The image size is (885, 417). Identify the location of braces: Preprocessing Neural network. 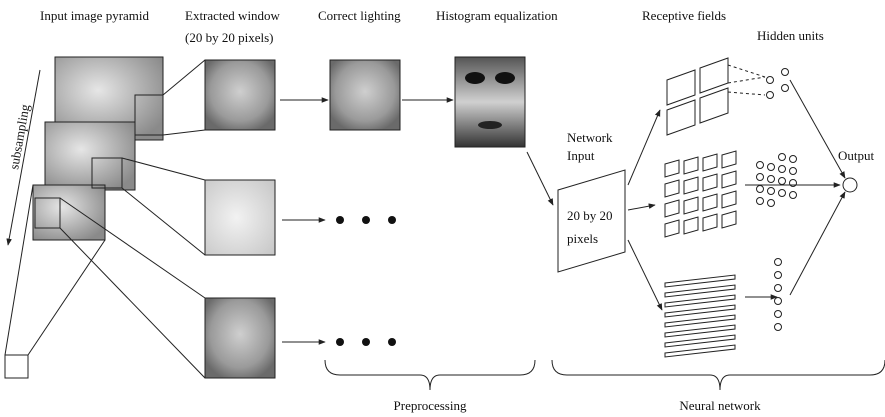
(604, 386).